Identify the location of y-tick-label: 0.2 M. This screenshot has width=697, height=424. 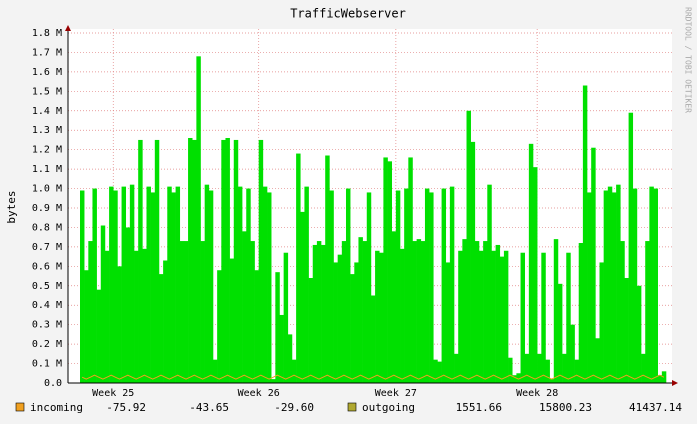
(47, 344).